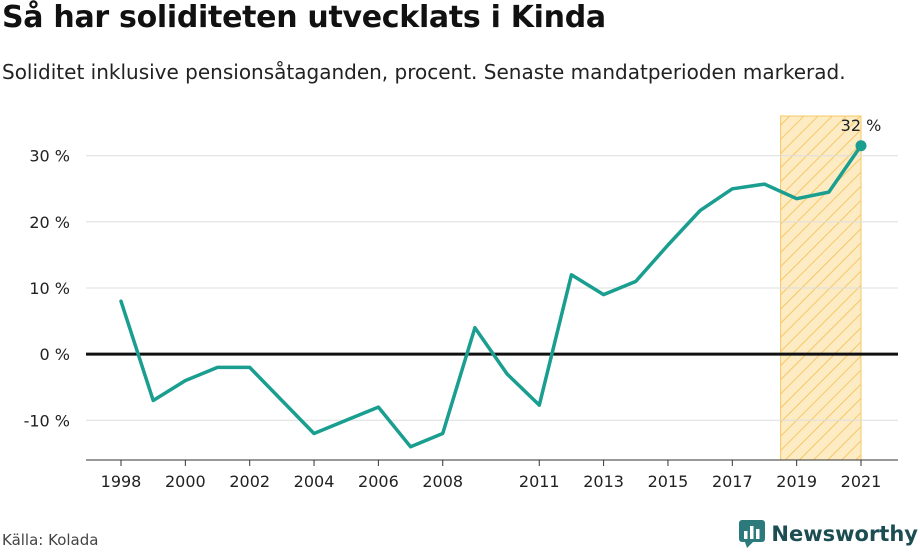  I want to click on last-data-point, so click(861, 146).